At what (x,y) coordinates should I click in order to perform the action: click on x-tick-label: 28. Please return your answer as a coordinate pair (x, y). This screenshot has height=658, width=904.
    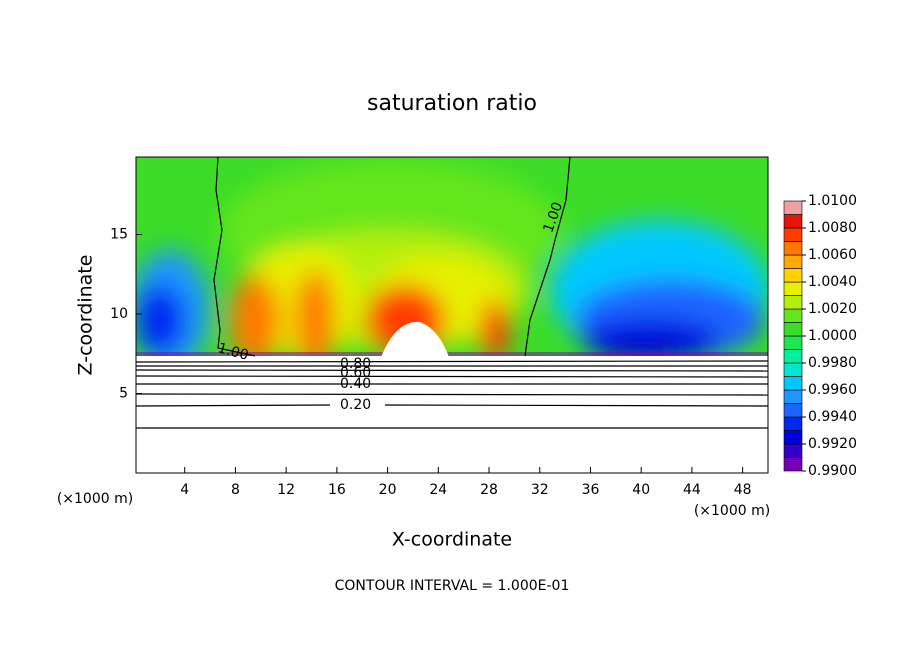
    Looking at the image, I should click on (489, 490).